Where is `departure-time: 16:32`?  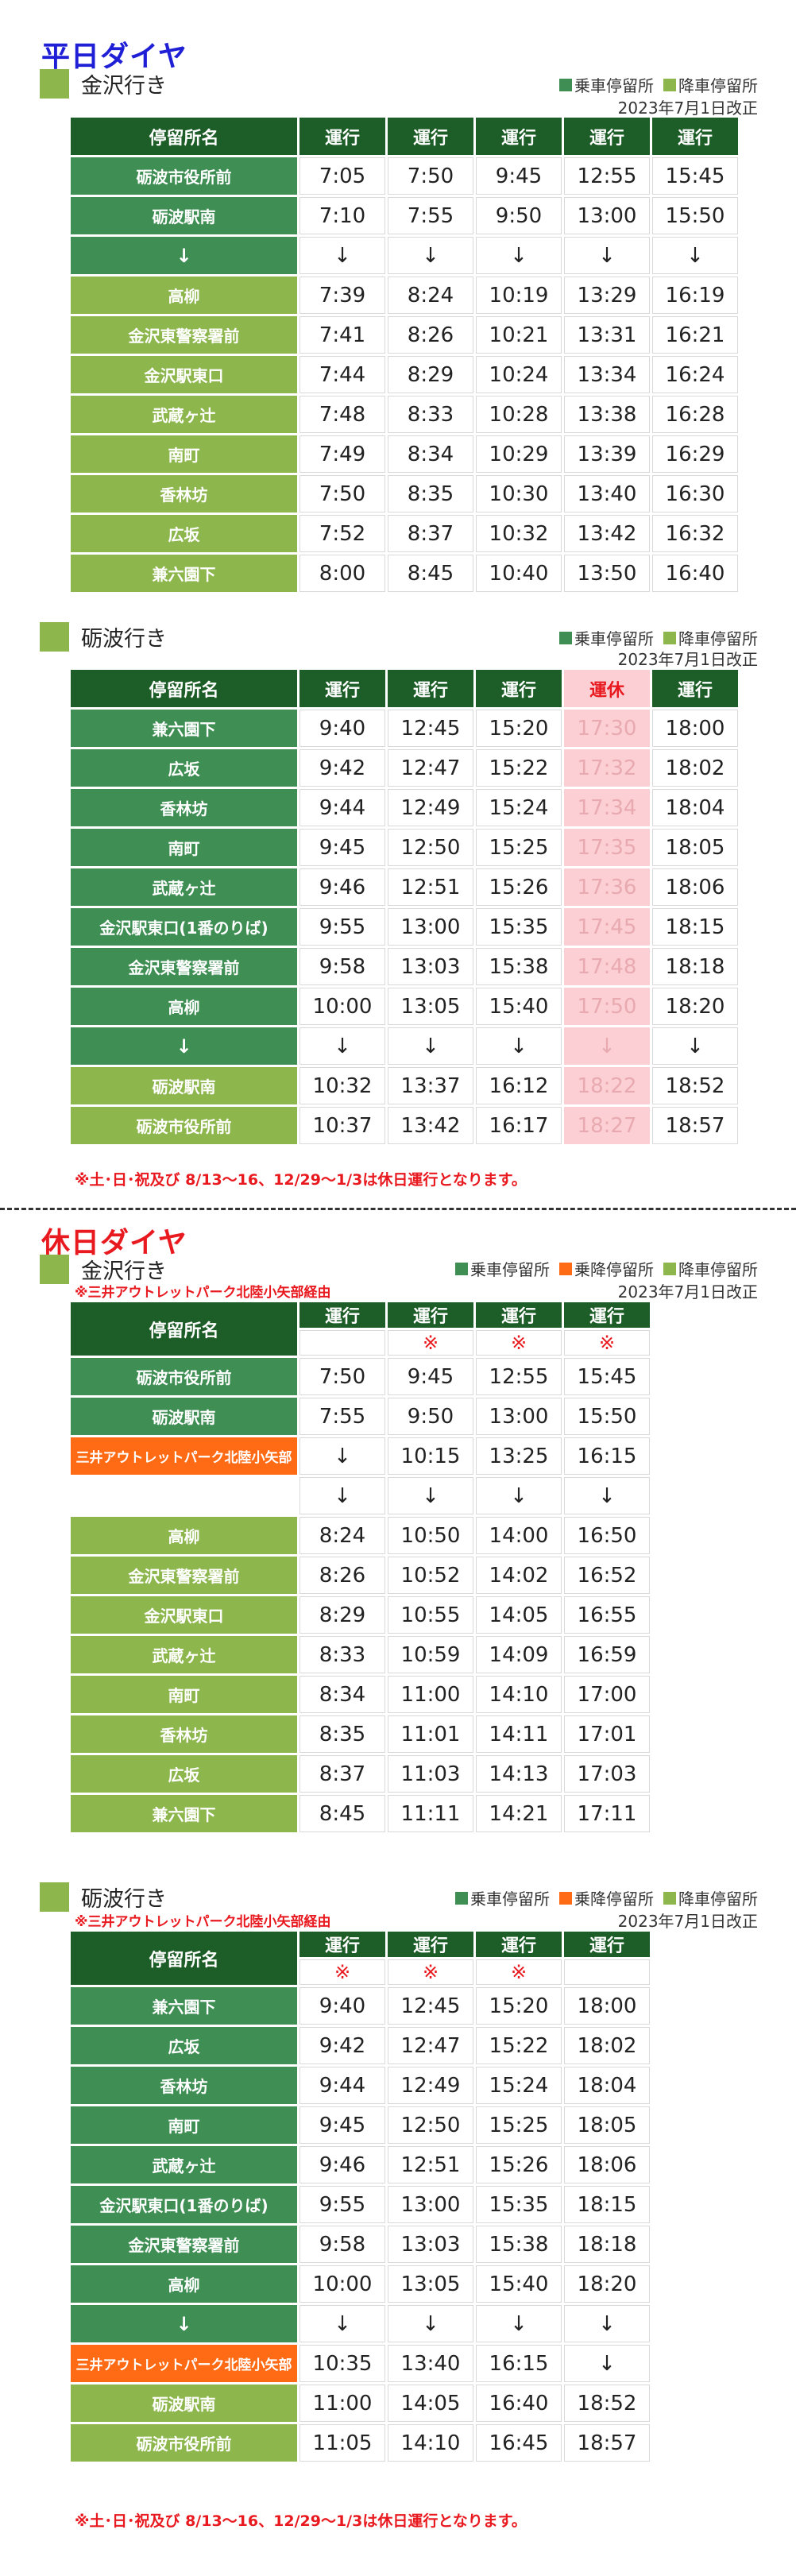
departure-time: 16:32 is located at coordinates (695, 533).